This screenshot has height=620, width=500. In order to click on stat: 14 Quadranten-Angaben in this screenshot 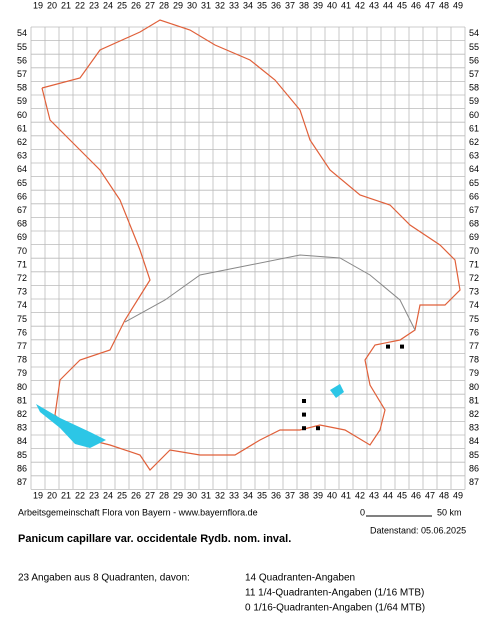, I will do `click(300, 578)`.